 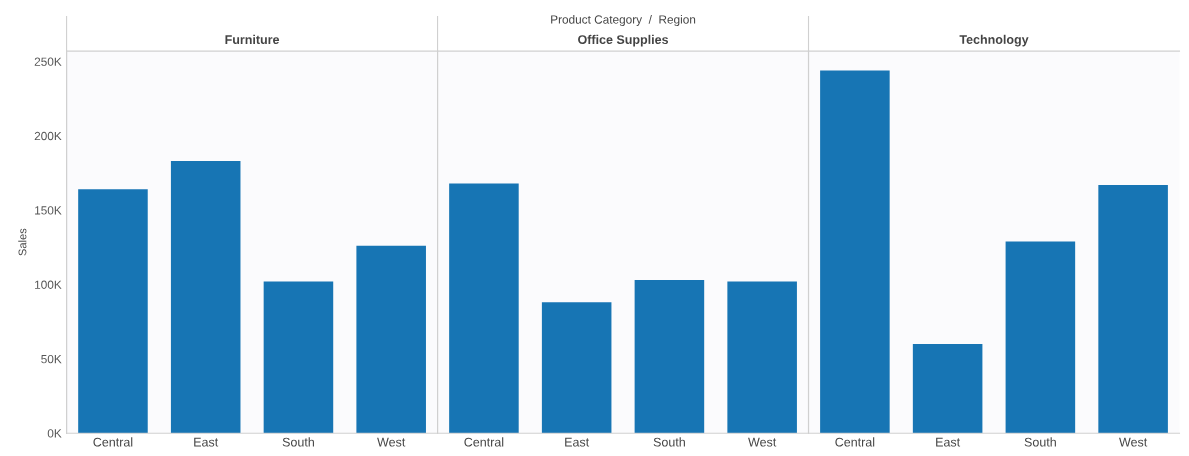 I want to click on chart-title: Furniture, so click(x=252, y=39).